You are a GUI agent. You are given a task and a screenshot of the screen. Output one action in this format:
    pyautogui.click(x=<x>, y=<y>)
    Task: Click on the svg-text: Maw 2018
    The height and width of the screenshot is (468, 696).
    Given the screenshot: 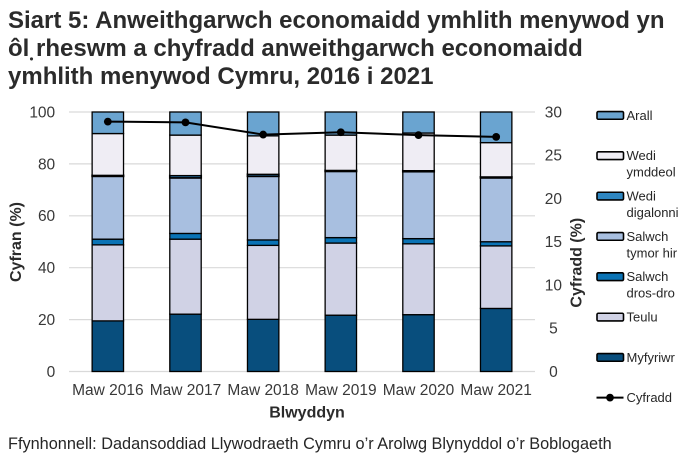 What is the action you would take?
    pyautogui.click(x=263, y=390)
    